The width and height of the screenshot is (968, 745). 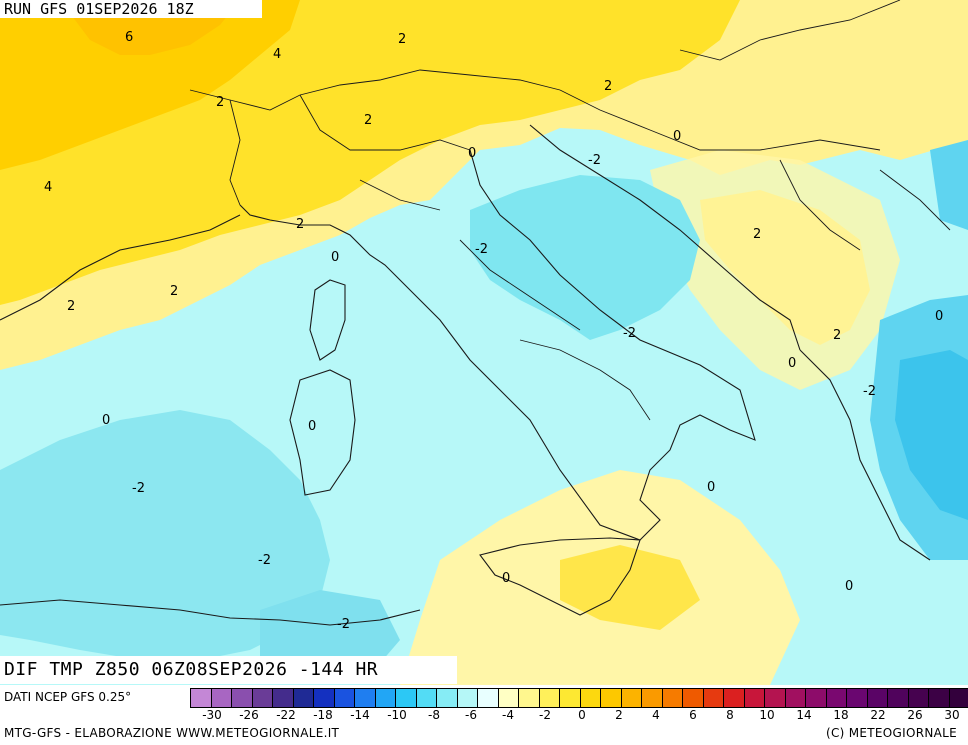 I want to click on run-title: RUN GFS 01SEP2026 18Z, so click(x=131, y=9).